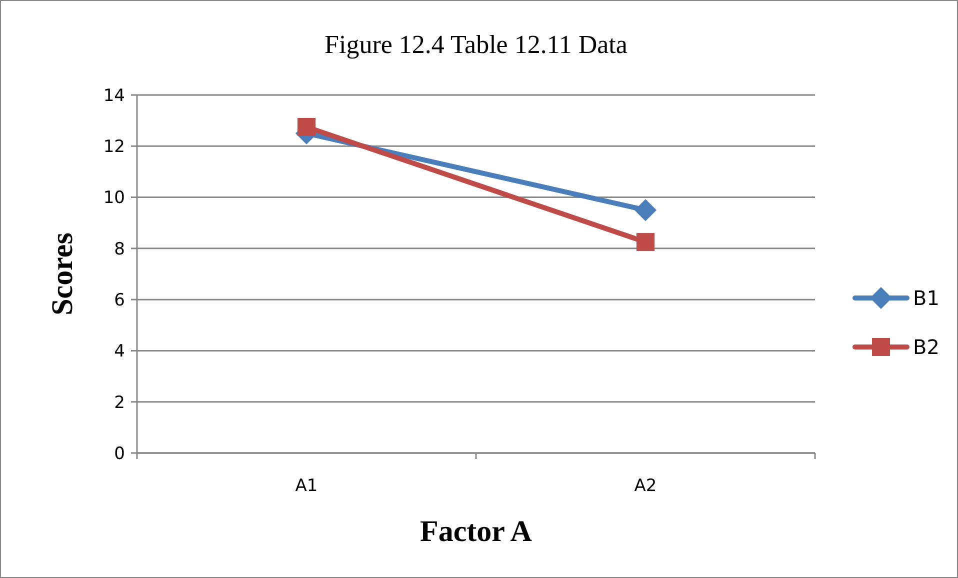  What do you see at coordinates (306, 486) in the screenshot?
I see `x-tick-label: A1` at bounding box center [306, 486].